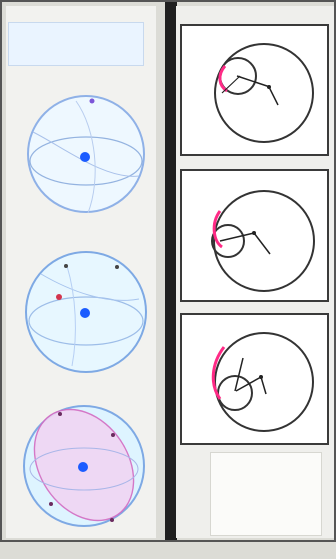  What do you see at coordinates (266, 494) in the screenshot?
I see `note-box` at bounding box center [266, 494].